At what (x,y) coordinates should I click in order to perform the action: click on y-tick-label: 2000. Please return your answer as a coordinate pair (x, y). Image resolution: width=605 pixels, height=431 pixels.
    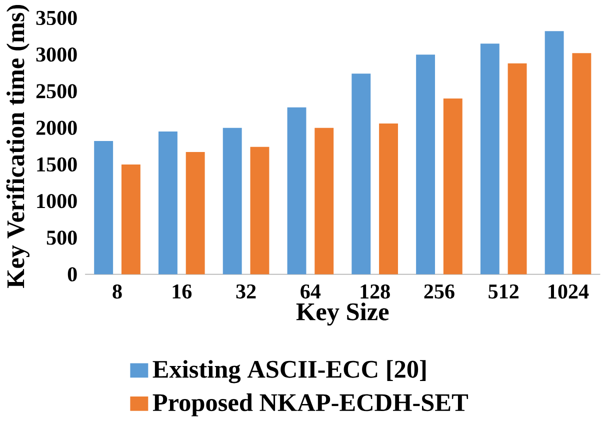
    Looking at the image, I should click on (56, 127).